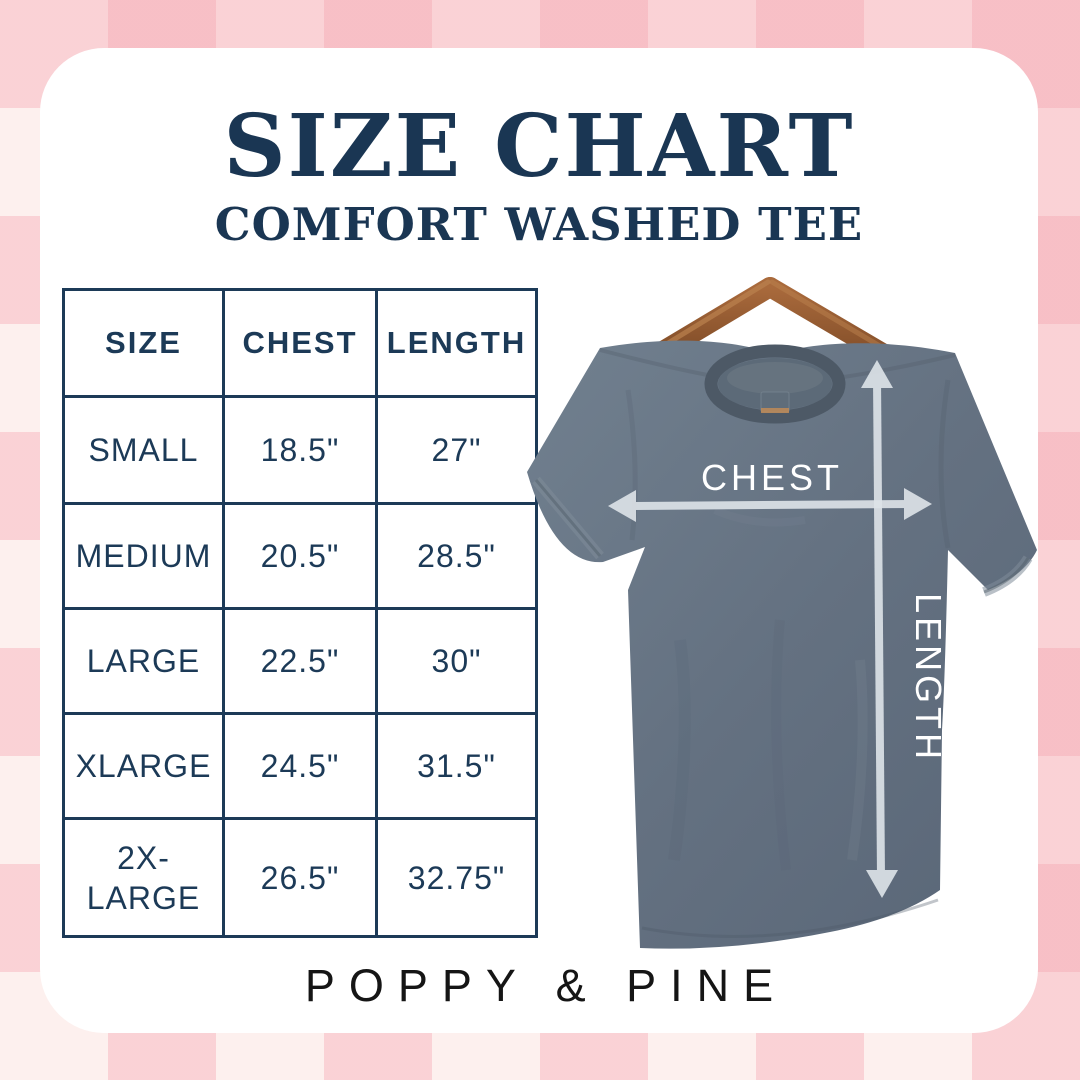  I want to click on brand-name: POPPY & PINE, so click(546, 985).